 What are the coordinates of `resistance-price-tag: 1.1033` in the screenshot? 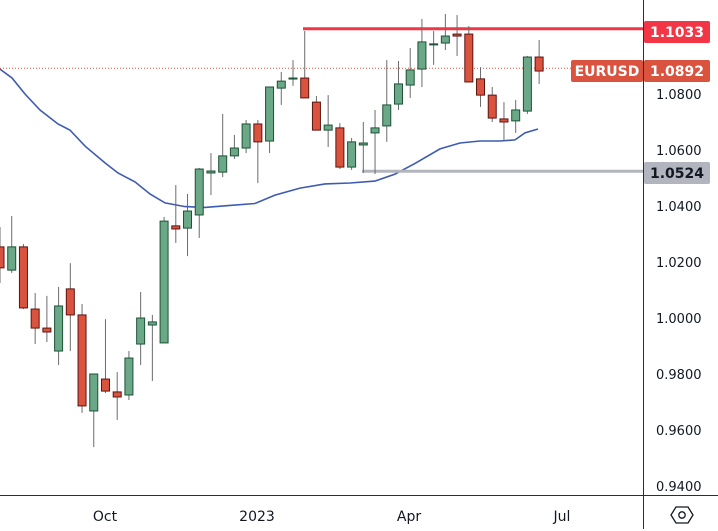 It's located at (677, 32).